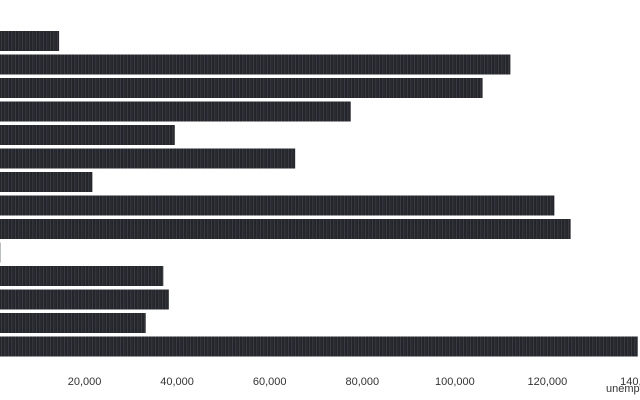  What do you see at coordinates (630, 382) in the screenshot?
I see `x-tick-label: 140,000` at bounding box center [630, 382].